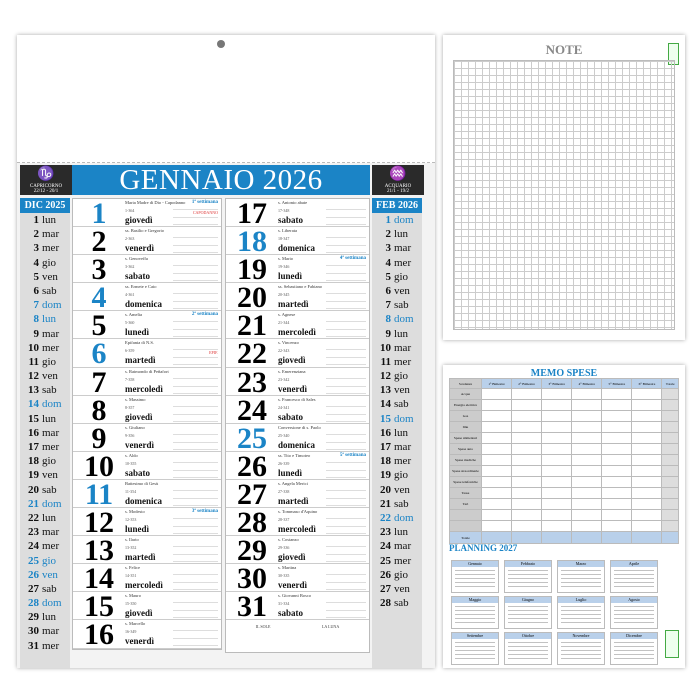 Image resolution: width=700 pixels, height=700 pixels. Describe the element at coordinates (670, 383) in the screenshot. I see `memo-column-header: Totale` at that location.